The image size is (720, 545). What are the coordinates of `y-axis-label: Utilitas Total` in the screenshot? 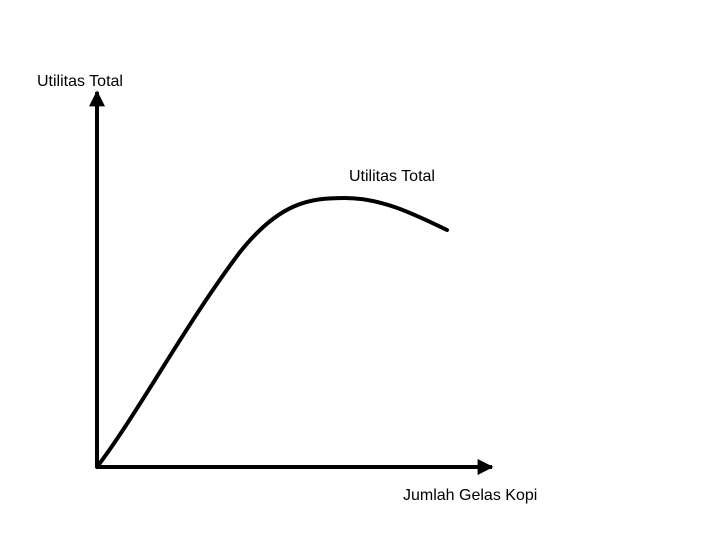 It's located at (80, 81).